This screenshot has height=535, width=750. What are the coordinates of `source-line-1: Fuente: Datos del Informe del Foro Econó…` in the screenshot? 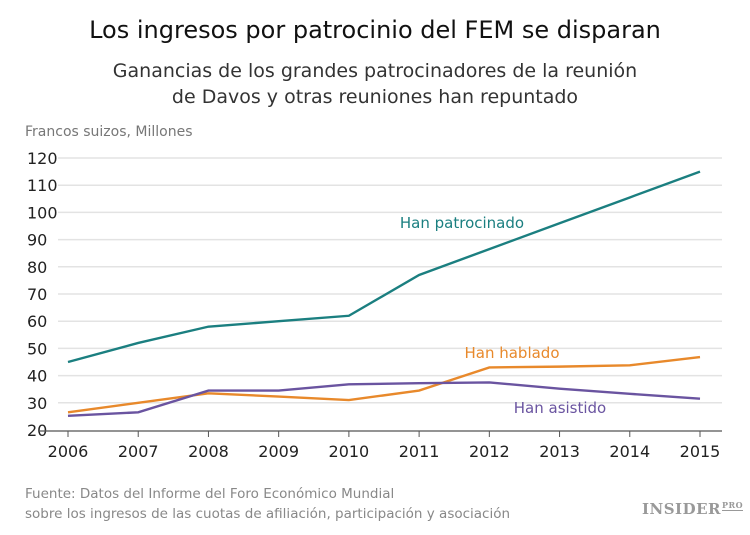 It's located at (210, 494).